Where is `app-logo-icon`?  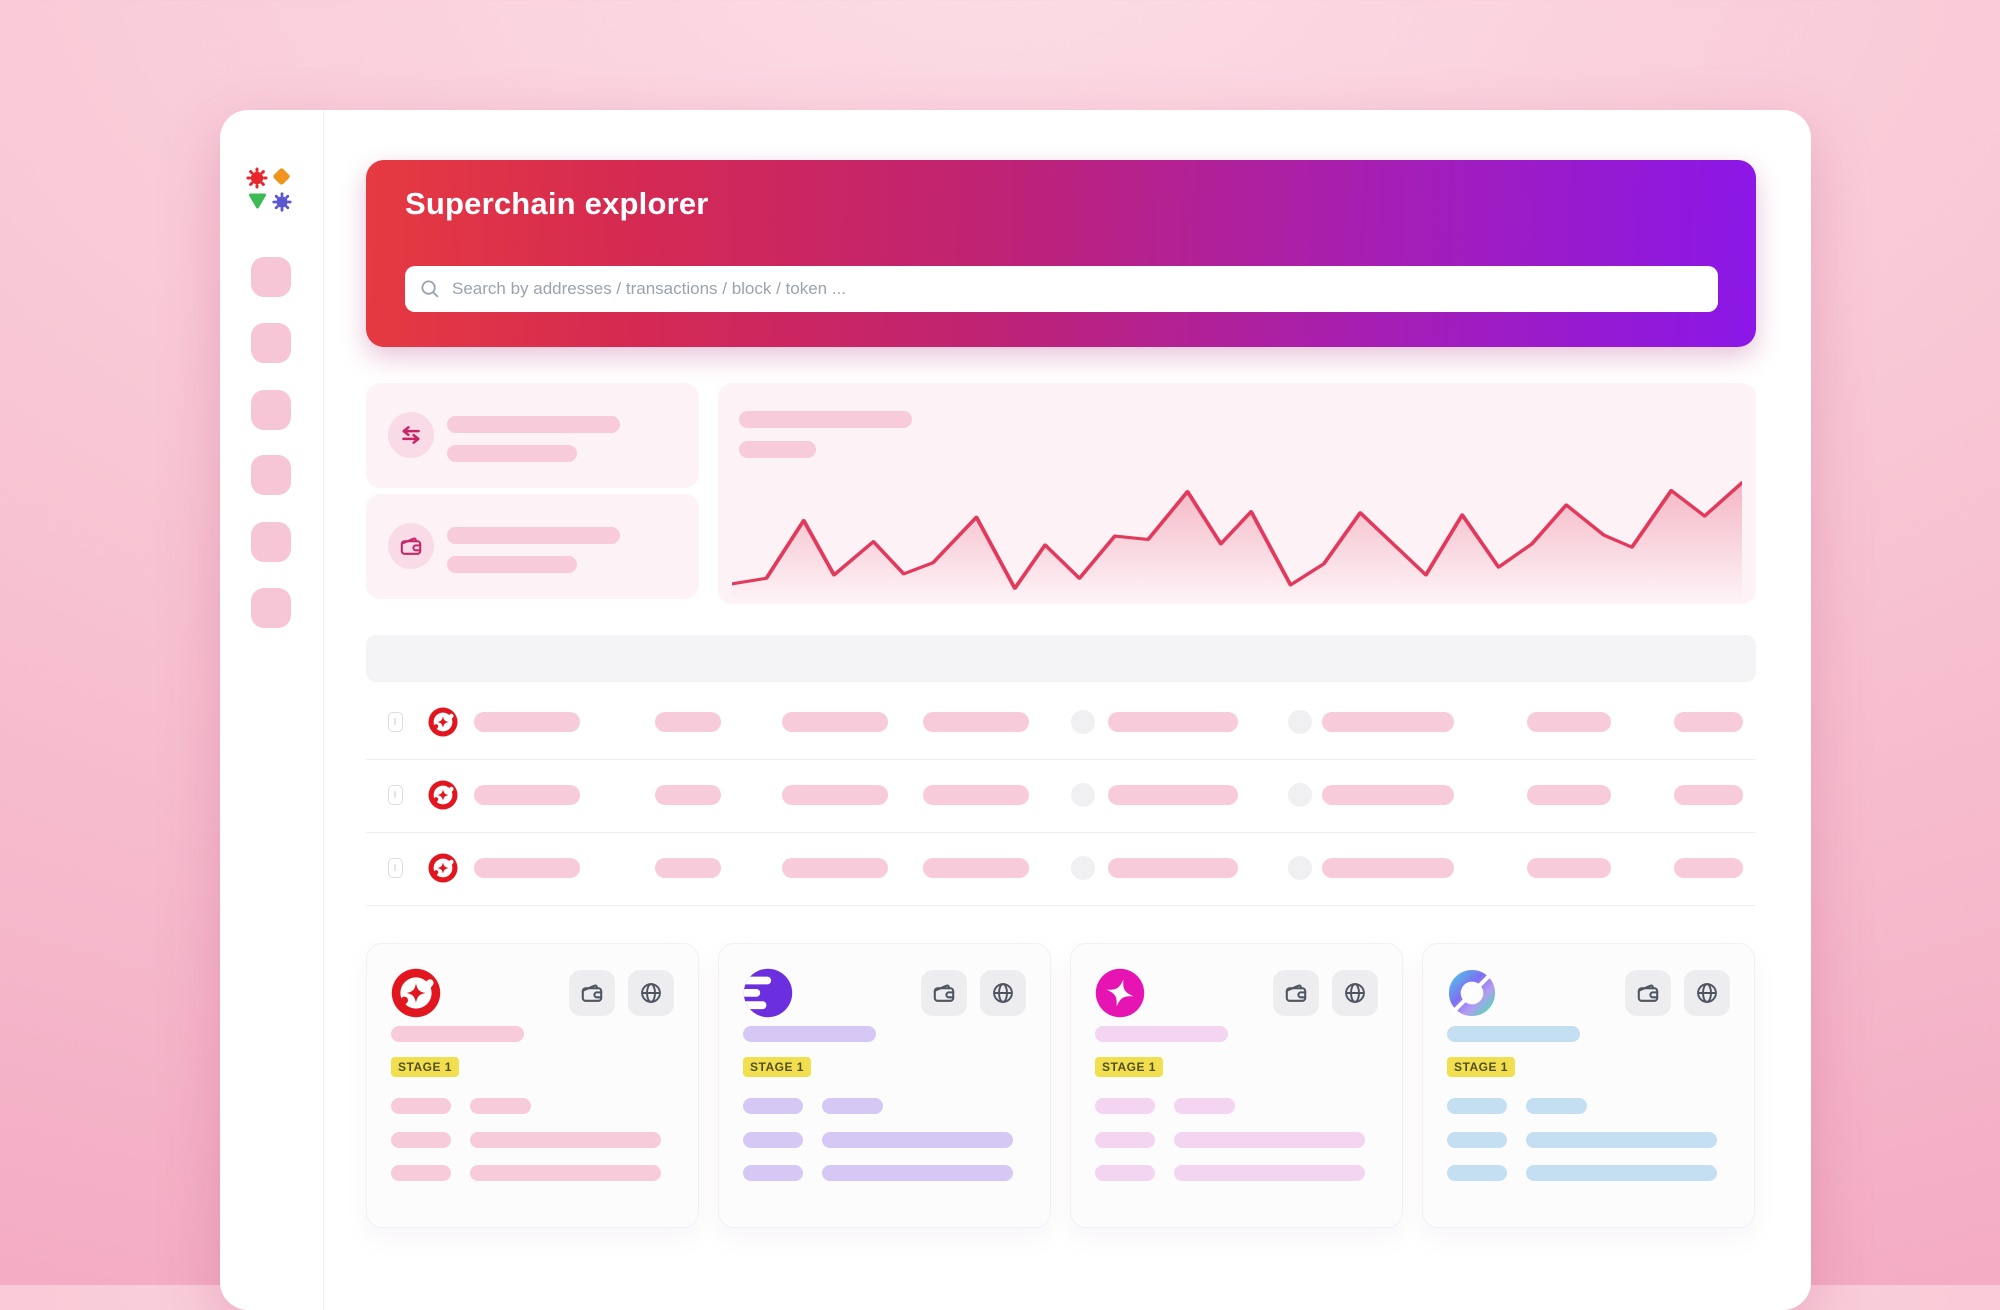 app-logo-icon is located at coordinates (270, 191).